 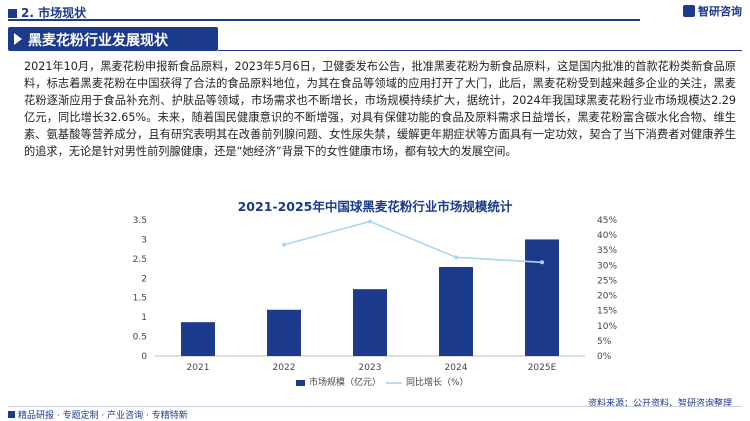 I want to click on footer-rule, so click(x=375, y=406).